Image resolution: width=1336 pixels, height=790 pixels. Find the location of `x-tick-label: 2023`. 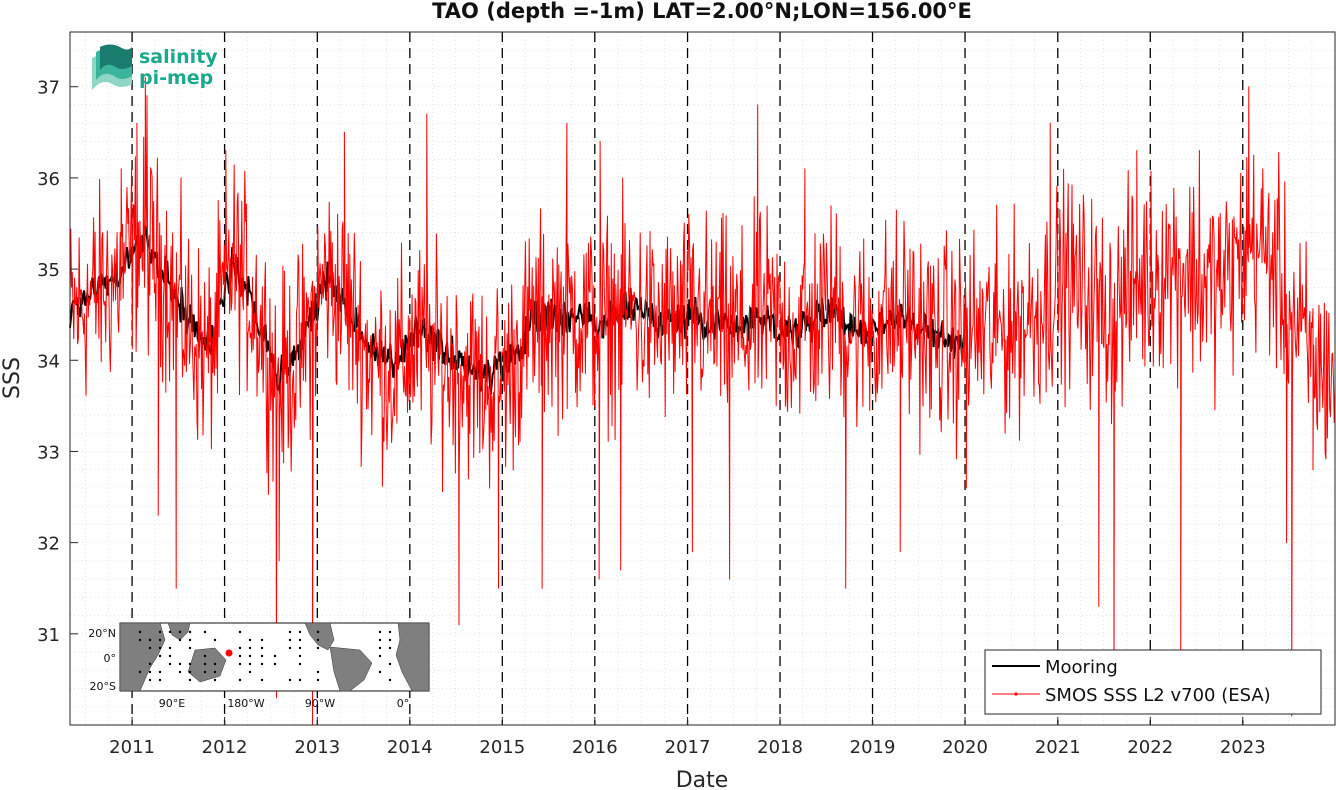

x-tick-label: 2023 is located at coordinates (1243, 747).